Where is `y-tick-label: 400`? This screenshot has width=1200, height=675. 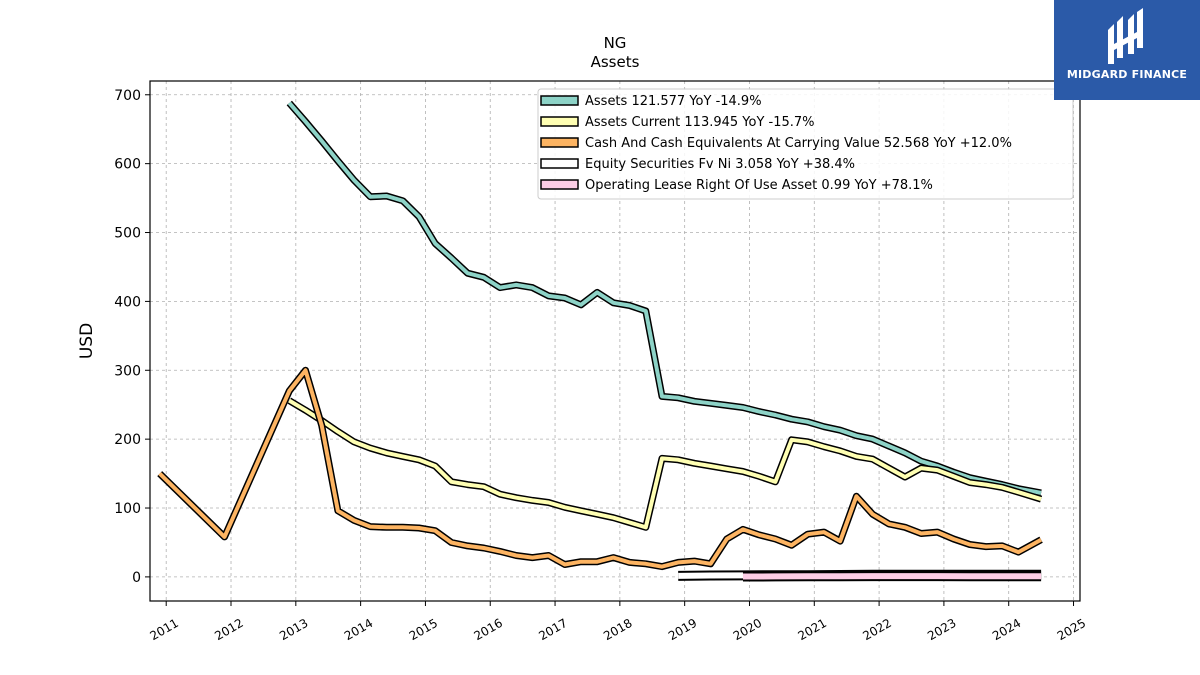 y-tick-label: 400 is located at coordinates (127, 302).